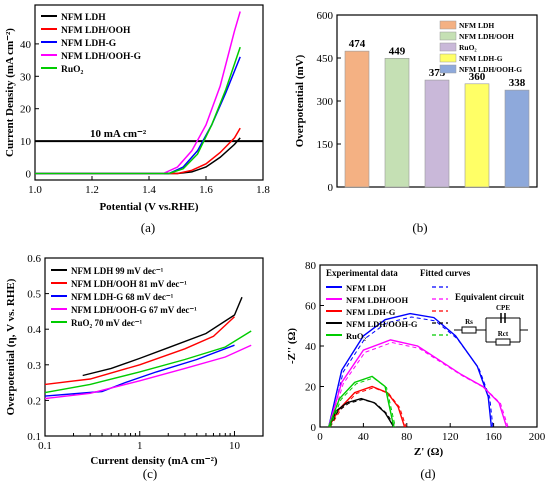  I want to click on panel-c-label: (c), so click(150, 473).